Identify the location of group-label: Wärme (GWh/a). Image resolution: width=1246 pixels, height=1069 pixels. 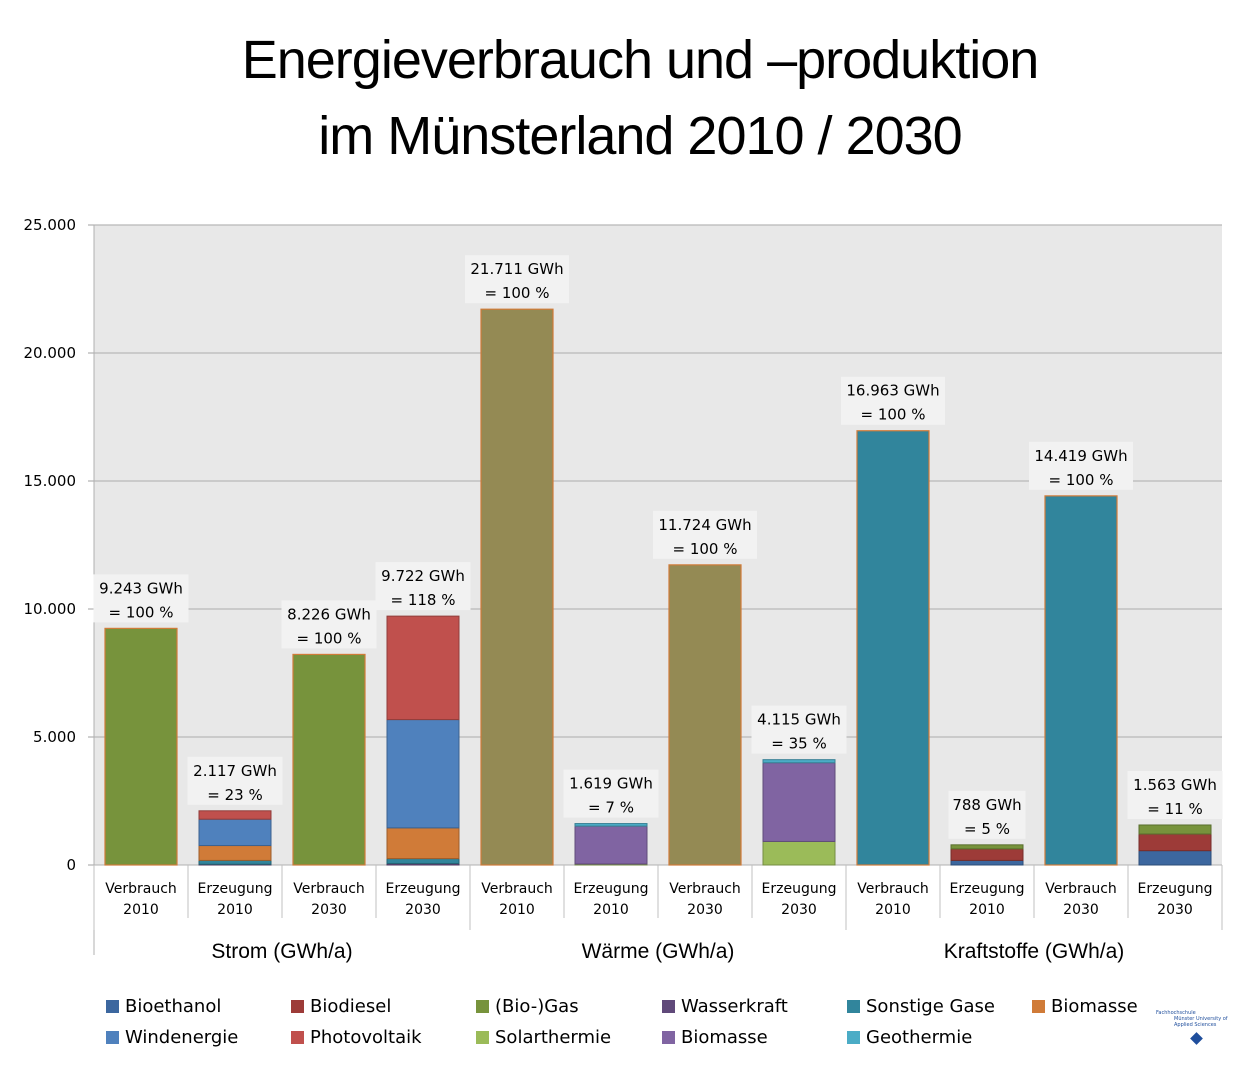
(658, 951).